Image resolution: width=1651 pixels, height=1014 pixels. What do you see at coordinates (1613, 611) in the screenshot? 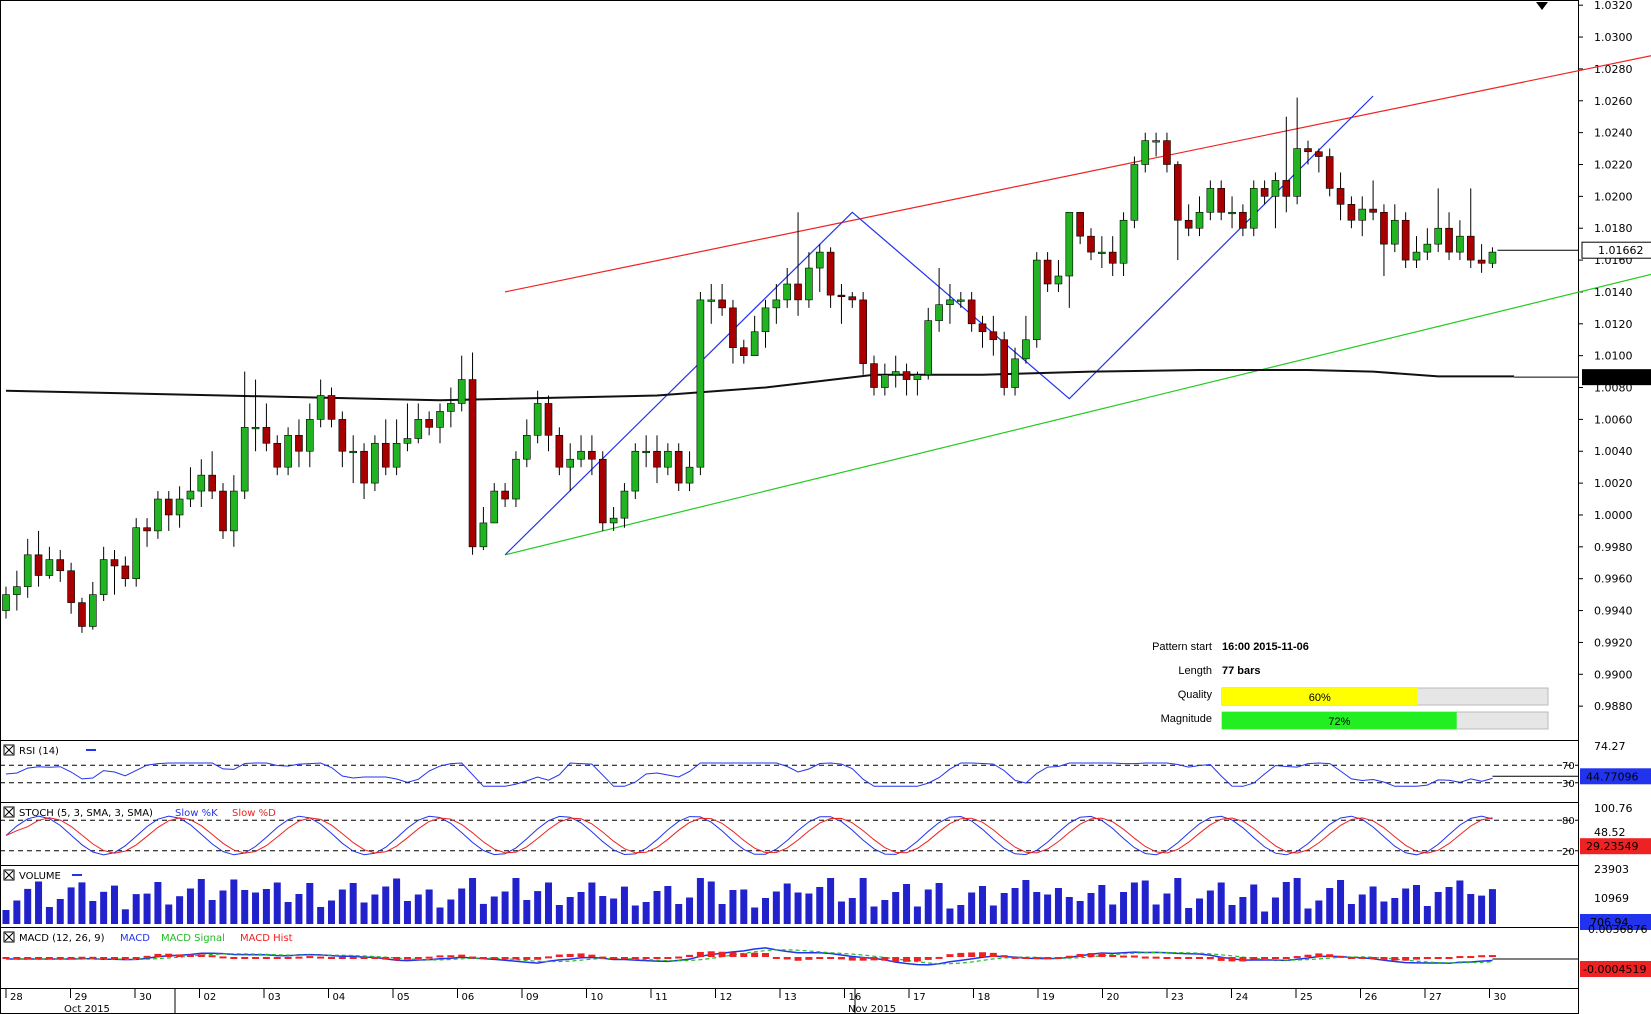
I see `y-tick-label: 0.9940` at bounding box center [1613, 611].